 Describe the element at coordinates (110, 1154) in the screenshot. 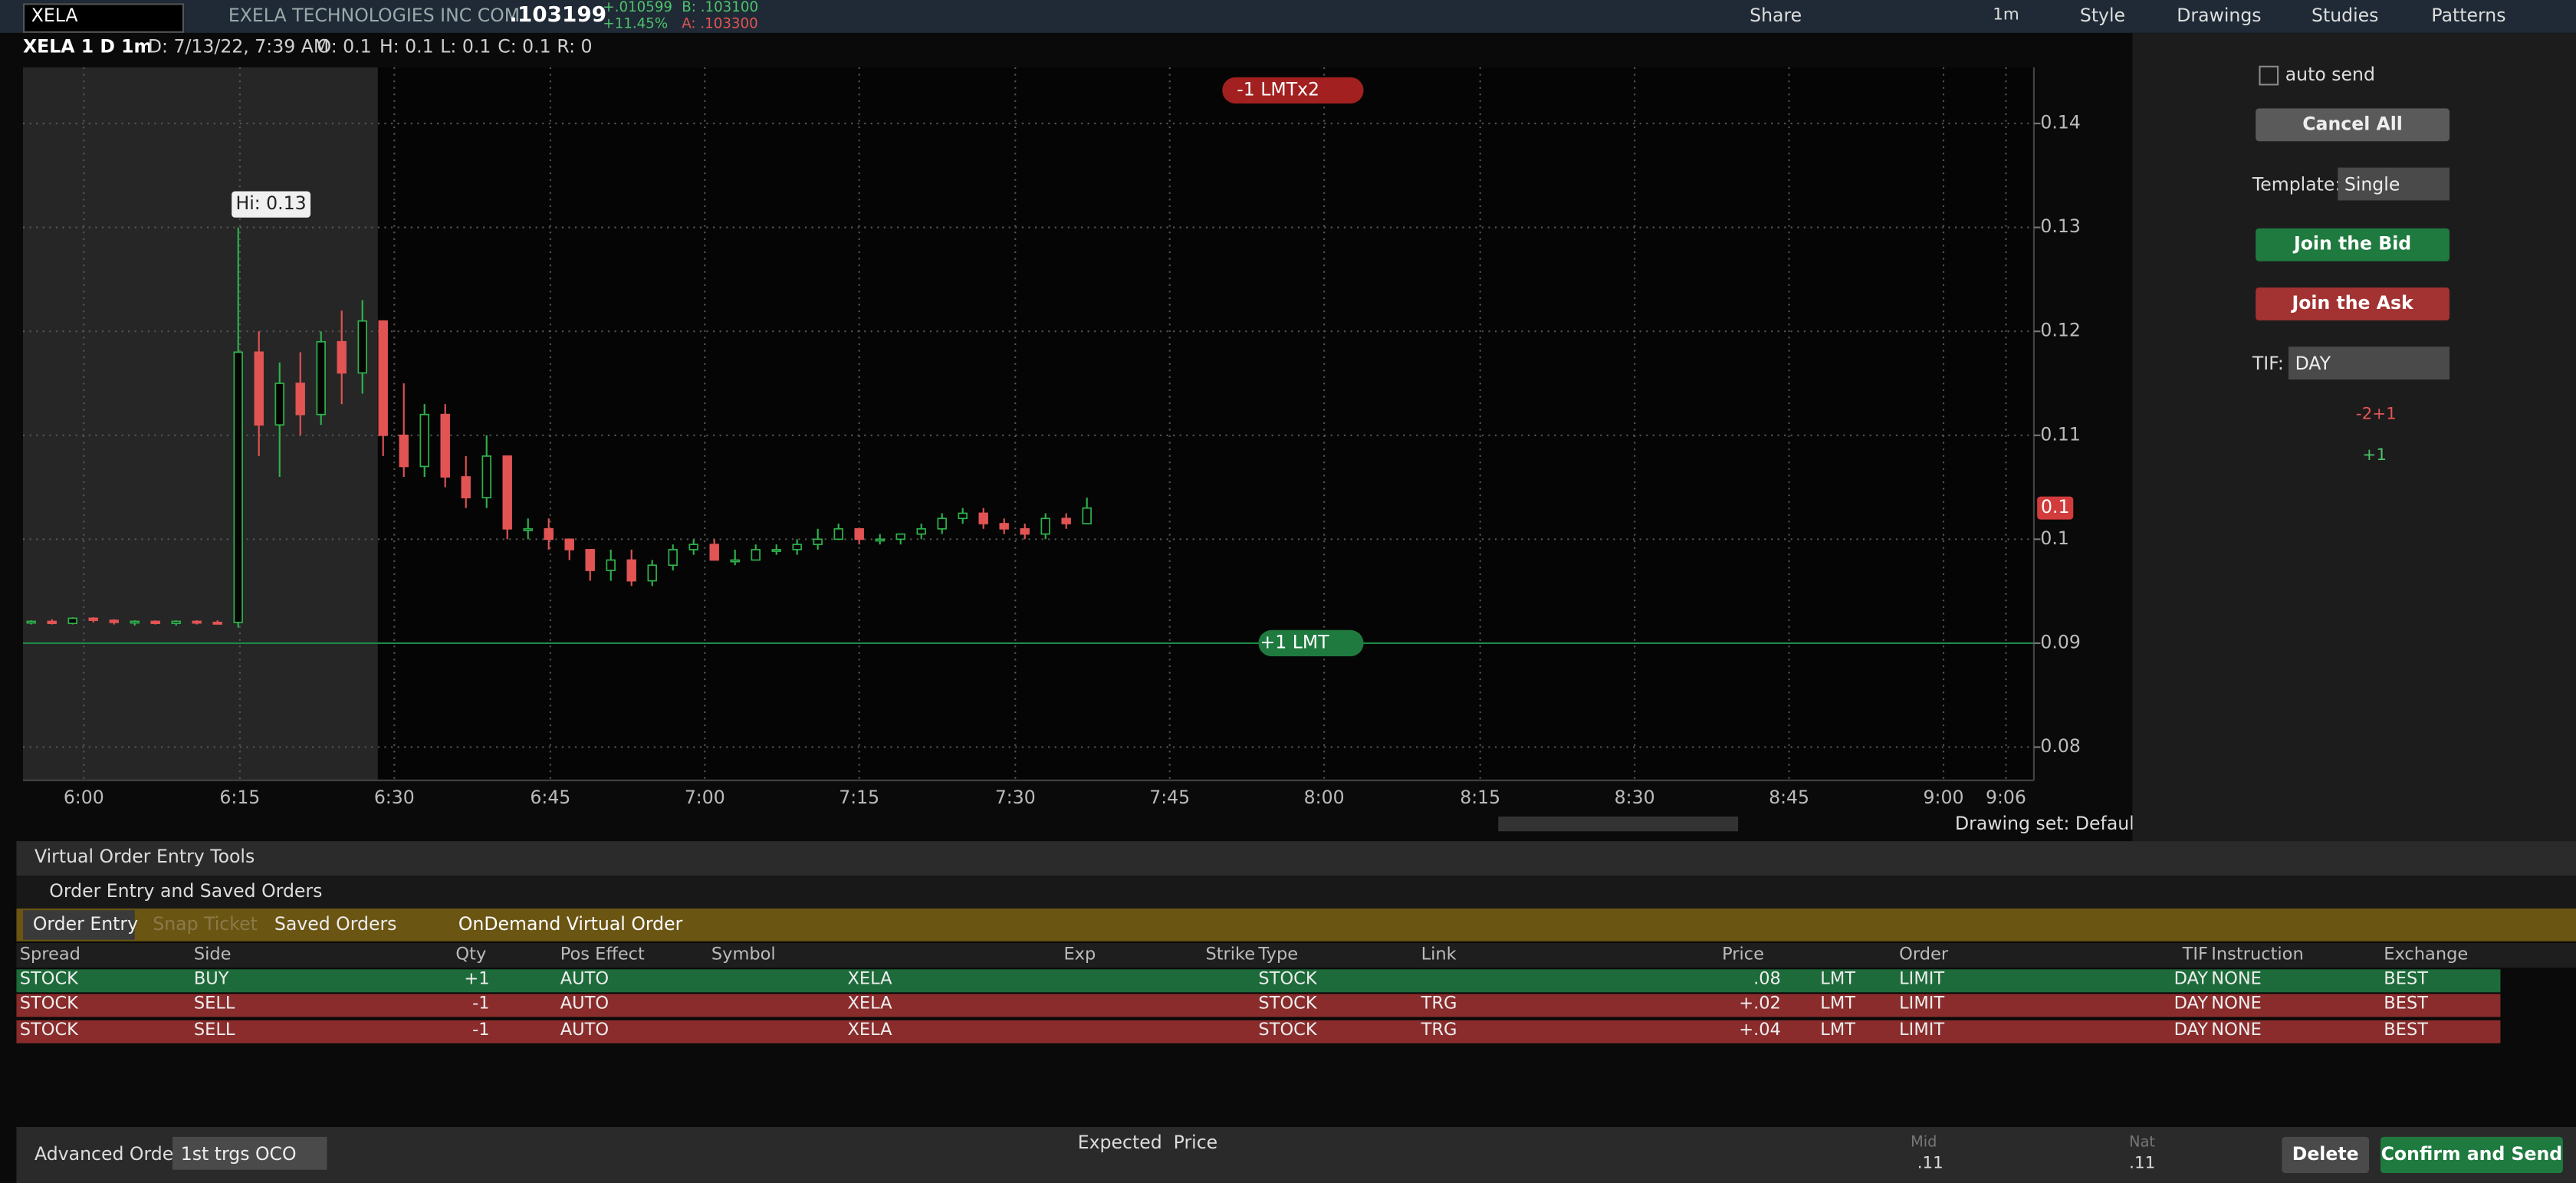

I see `advanced-label: Advanced Order:` at that location.